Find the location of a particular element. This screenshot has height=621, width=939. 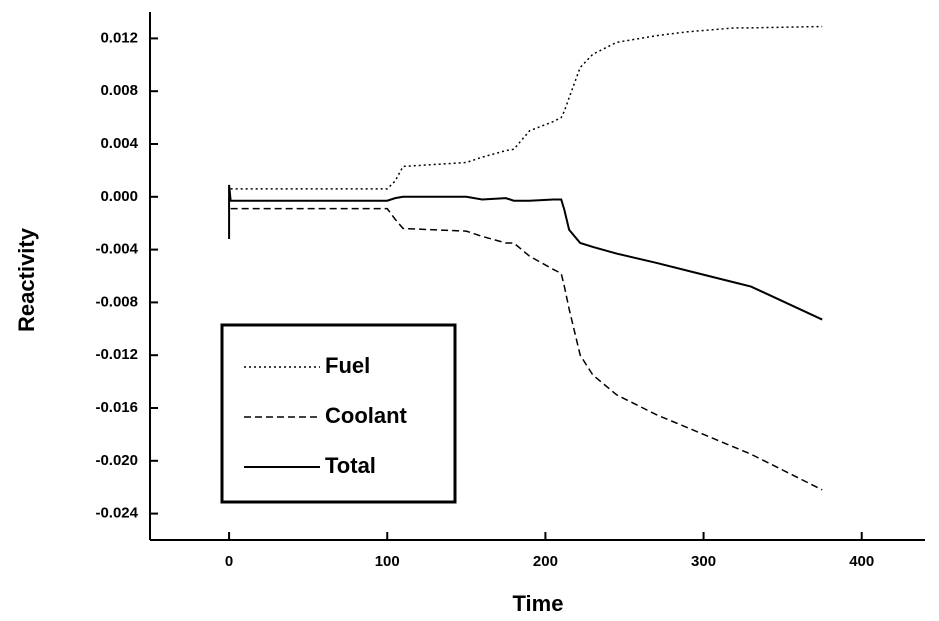

x-tick-label: 300 is located at coordinates (703, 561).